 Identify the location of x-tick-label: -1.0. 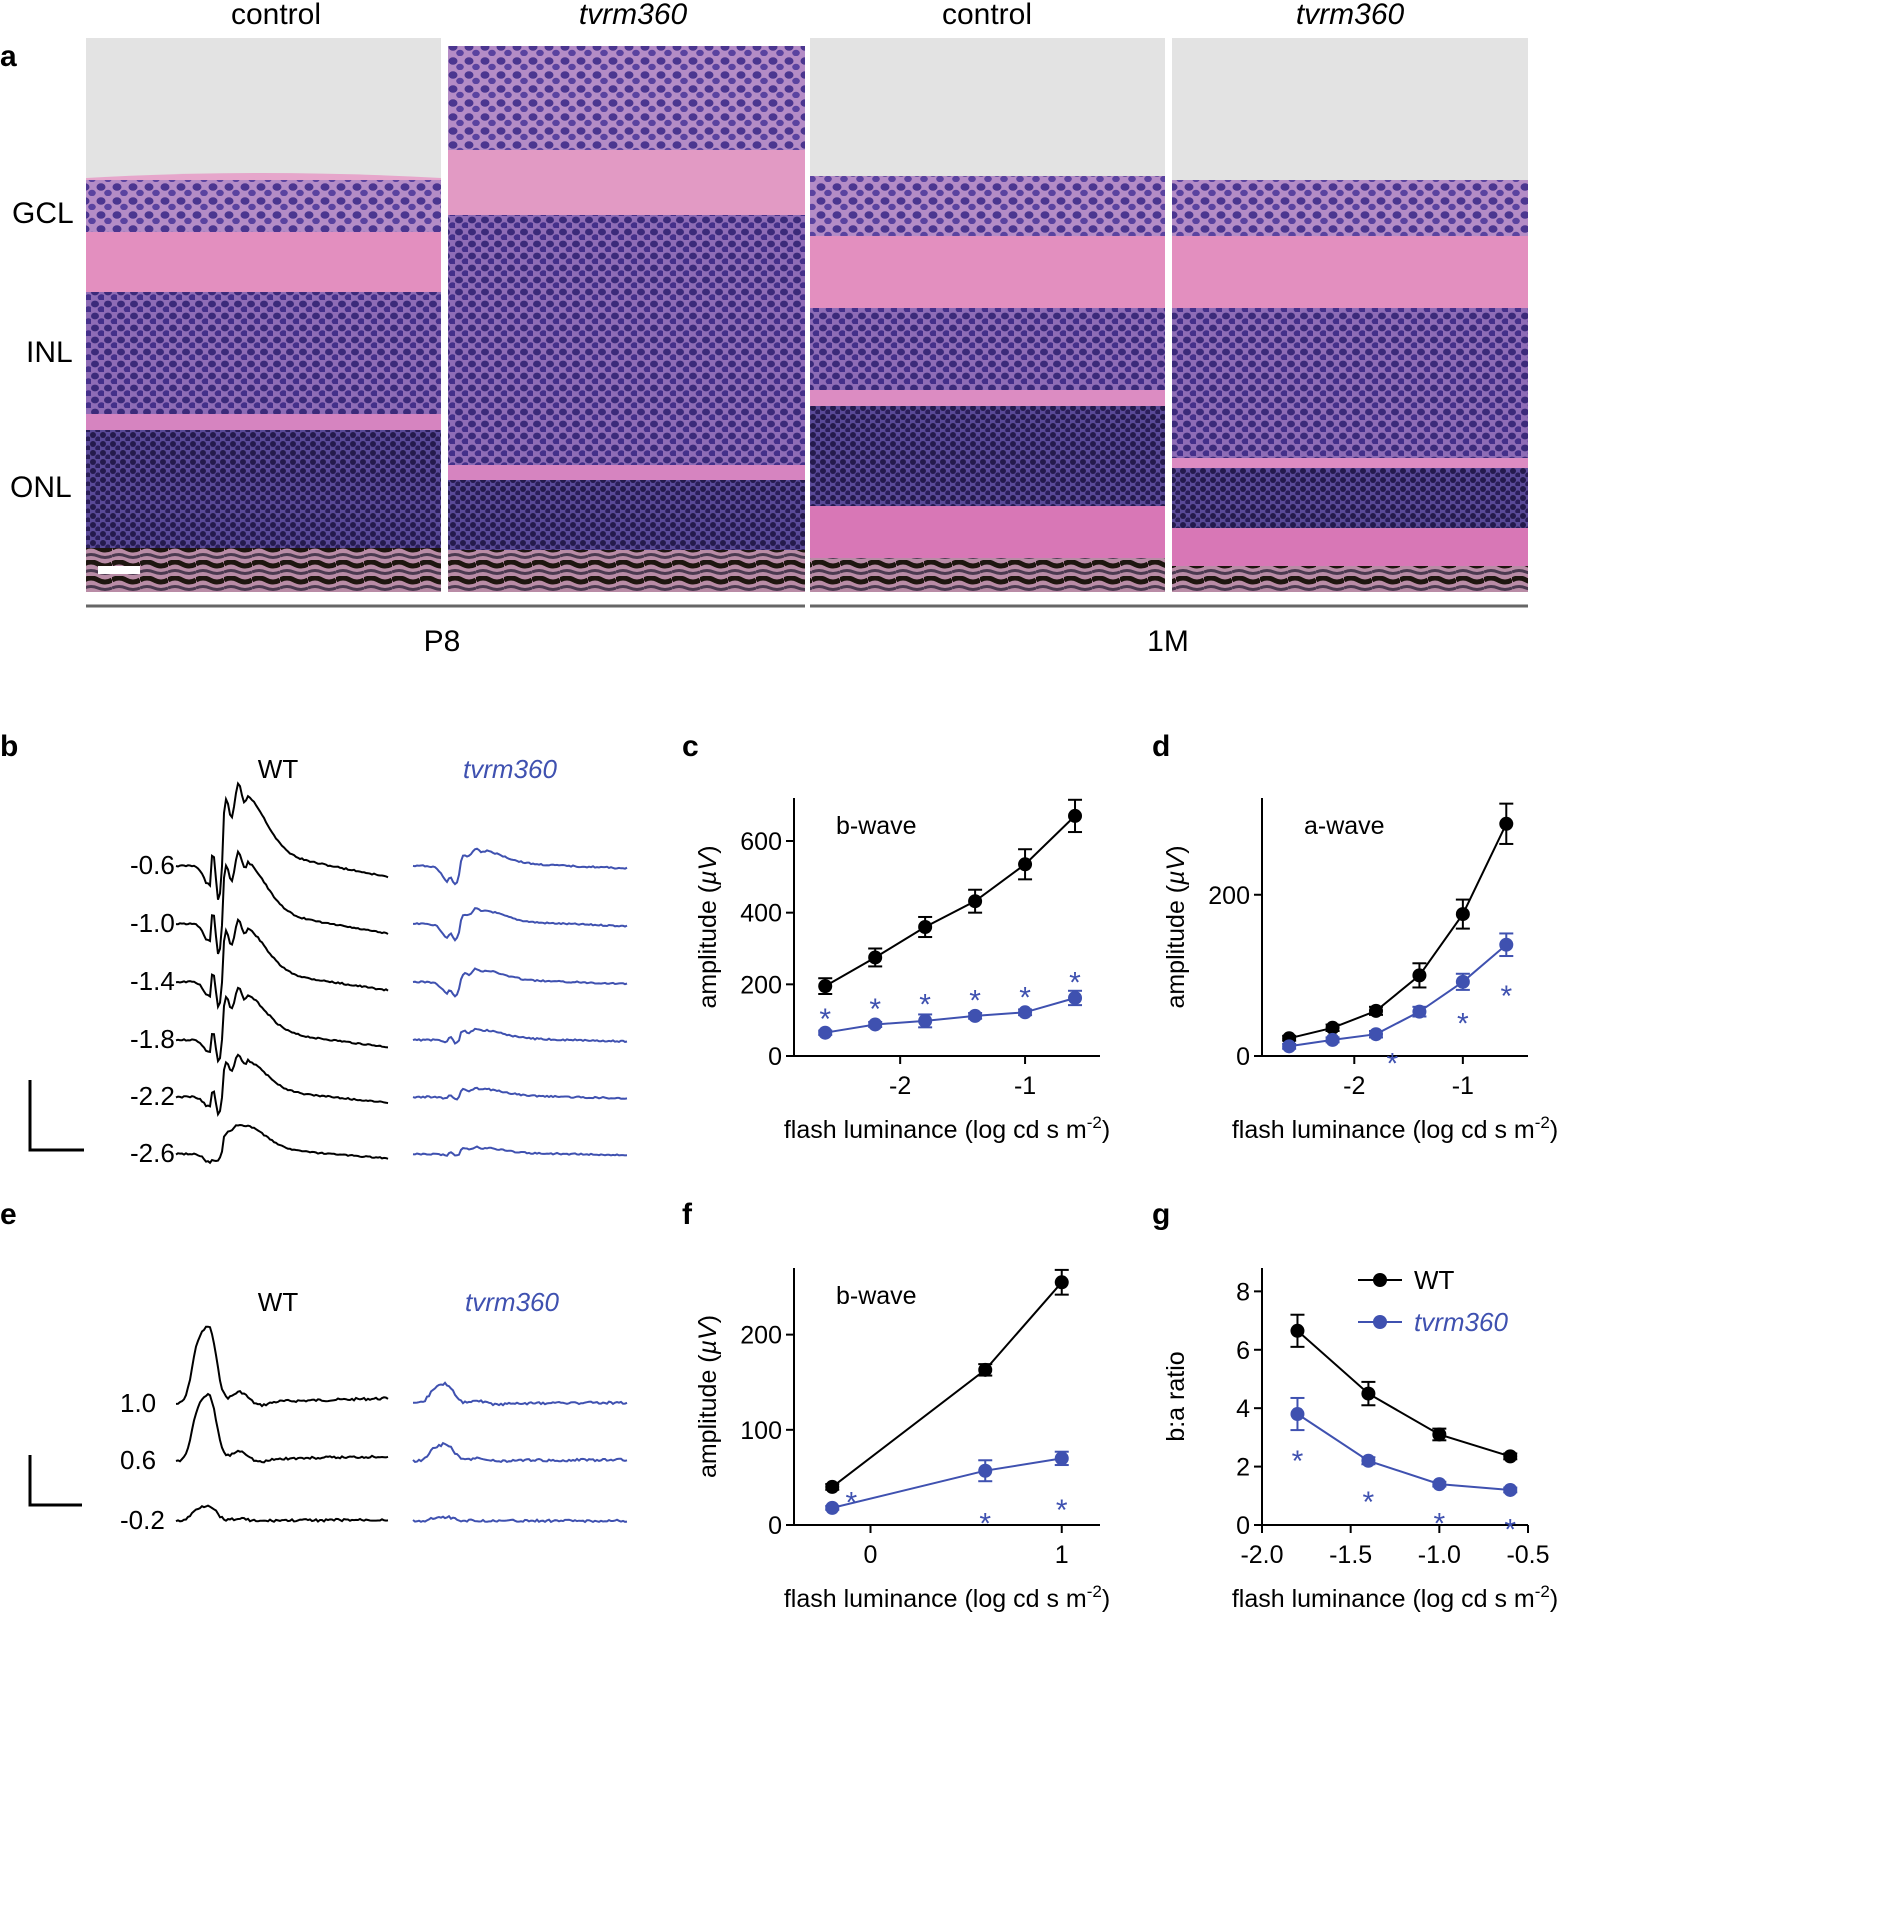
(1439, 1555).